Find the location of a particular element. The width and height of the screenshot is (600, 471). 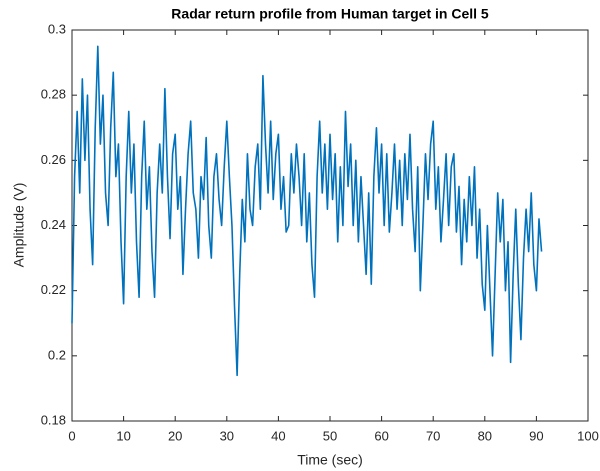

x-tick-label: 20 is located at coordinates (175, 435).